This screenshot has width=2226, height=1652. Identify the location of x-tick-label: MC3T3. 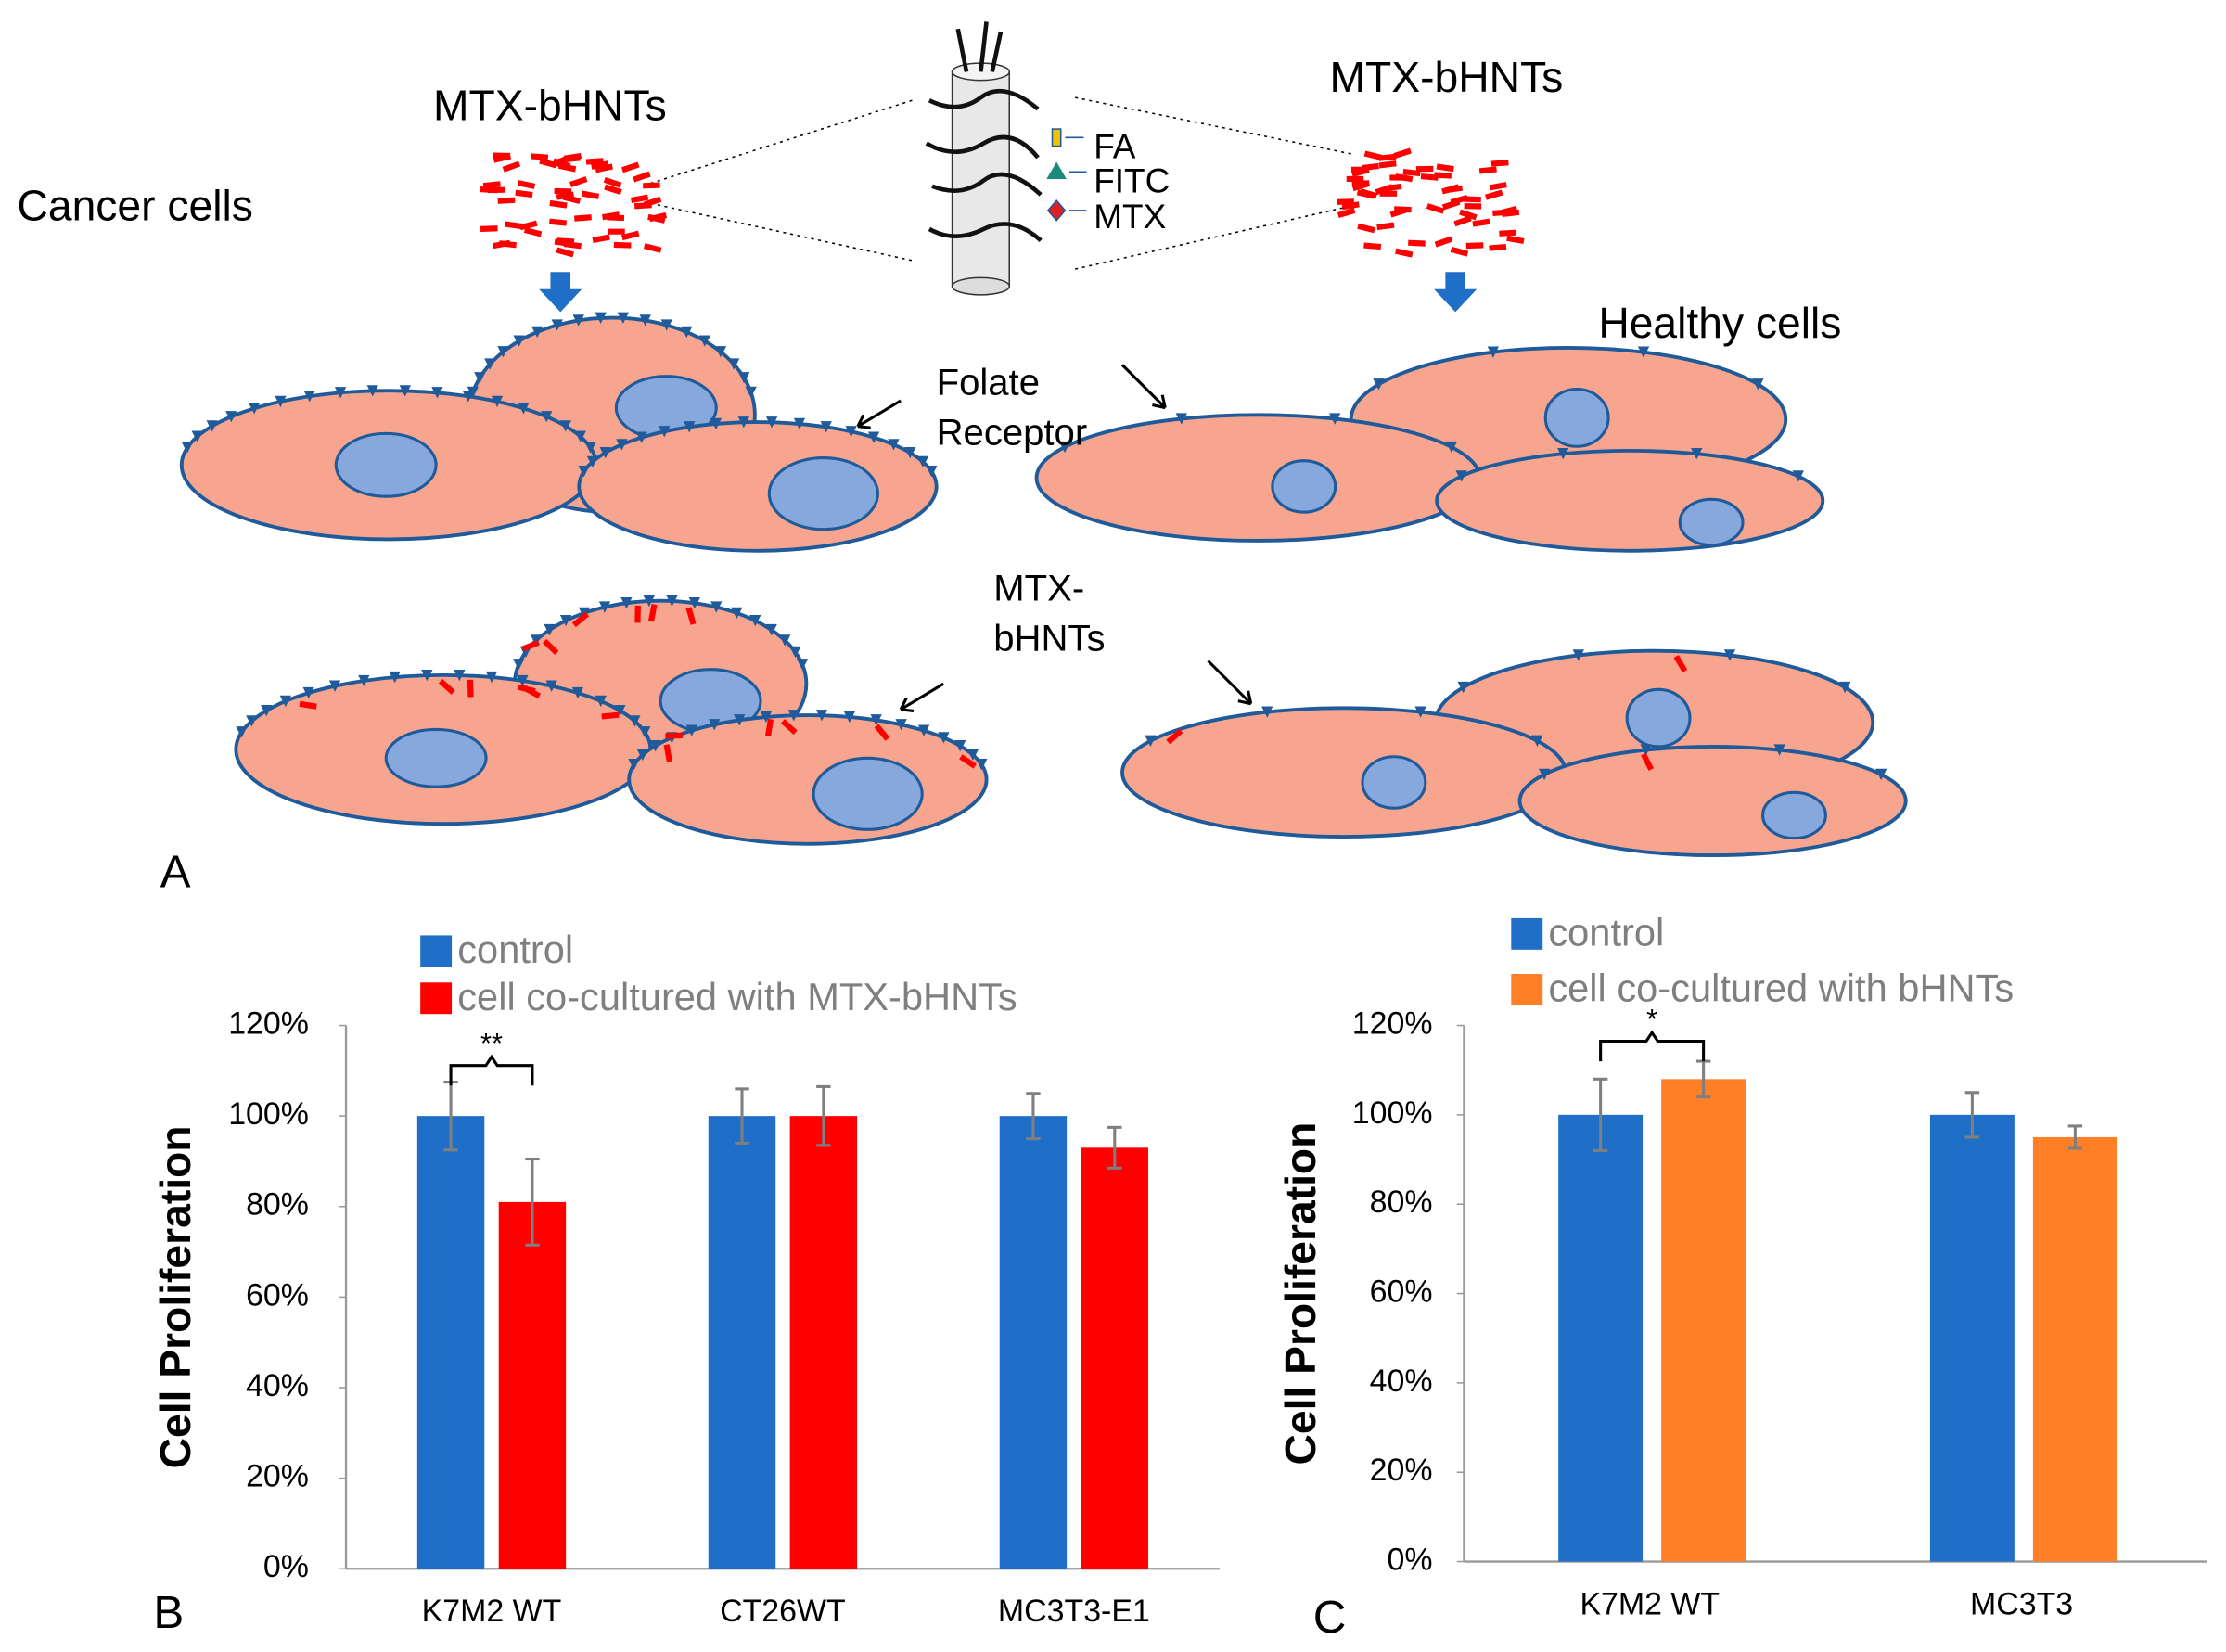
(2021, 1603).